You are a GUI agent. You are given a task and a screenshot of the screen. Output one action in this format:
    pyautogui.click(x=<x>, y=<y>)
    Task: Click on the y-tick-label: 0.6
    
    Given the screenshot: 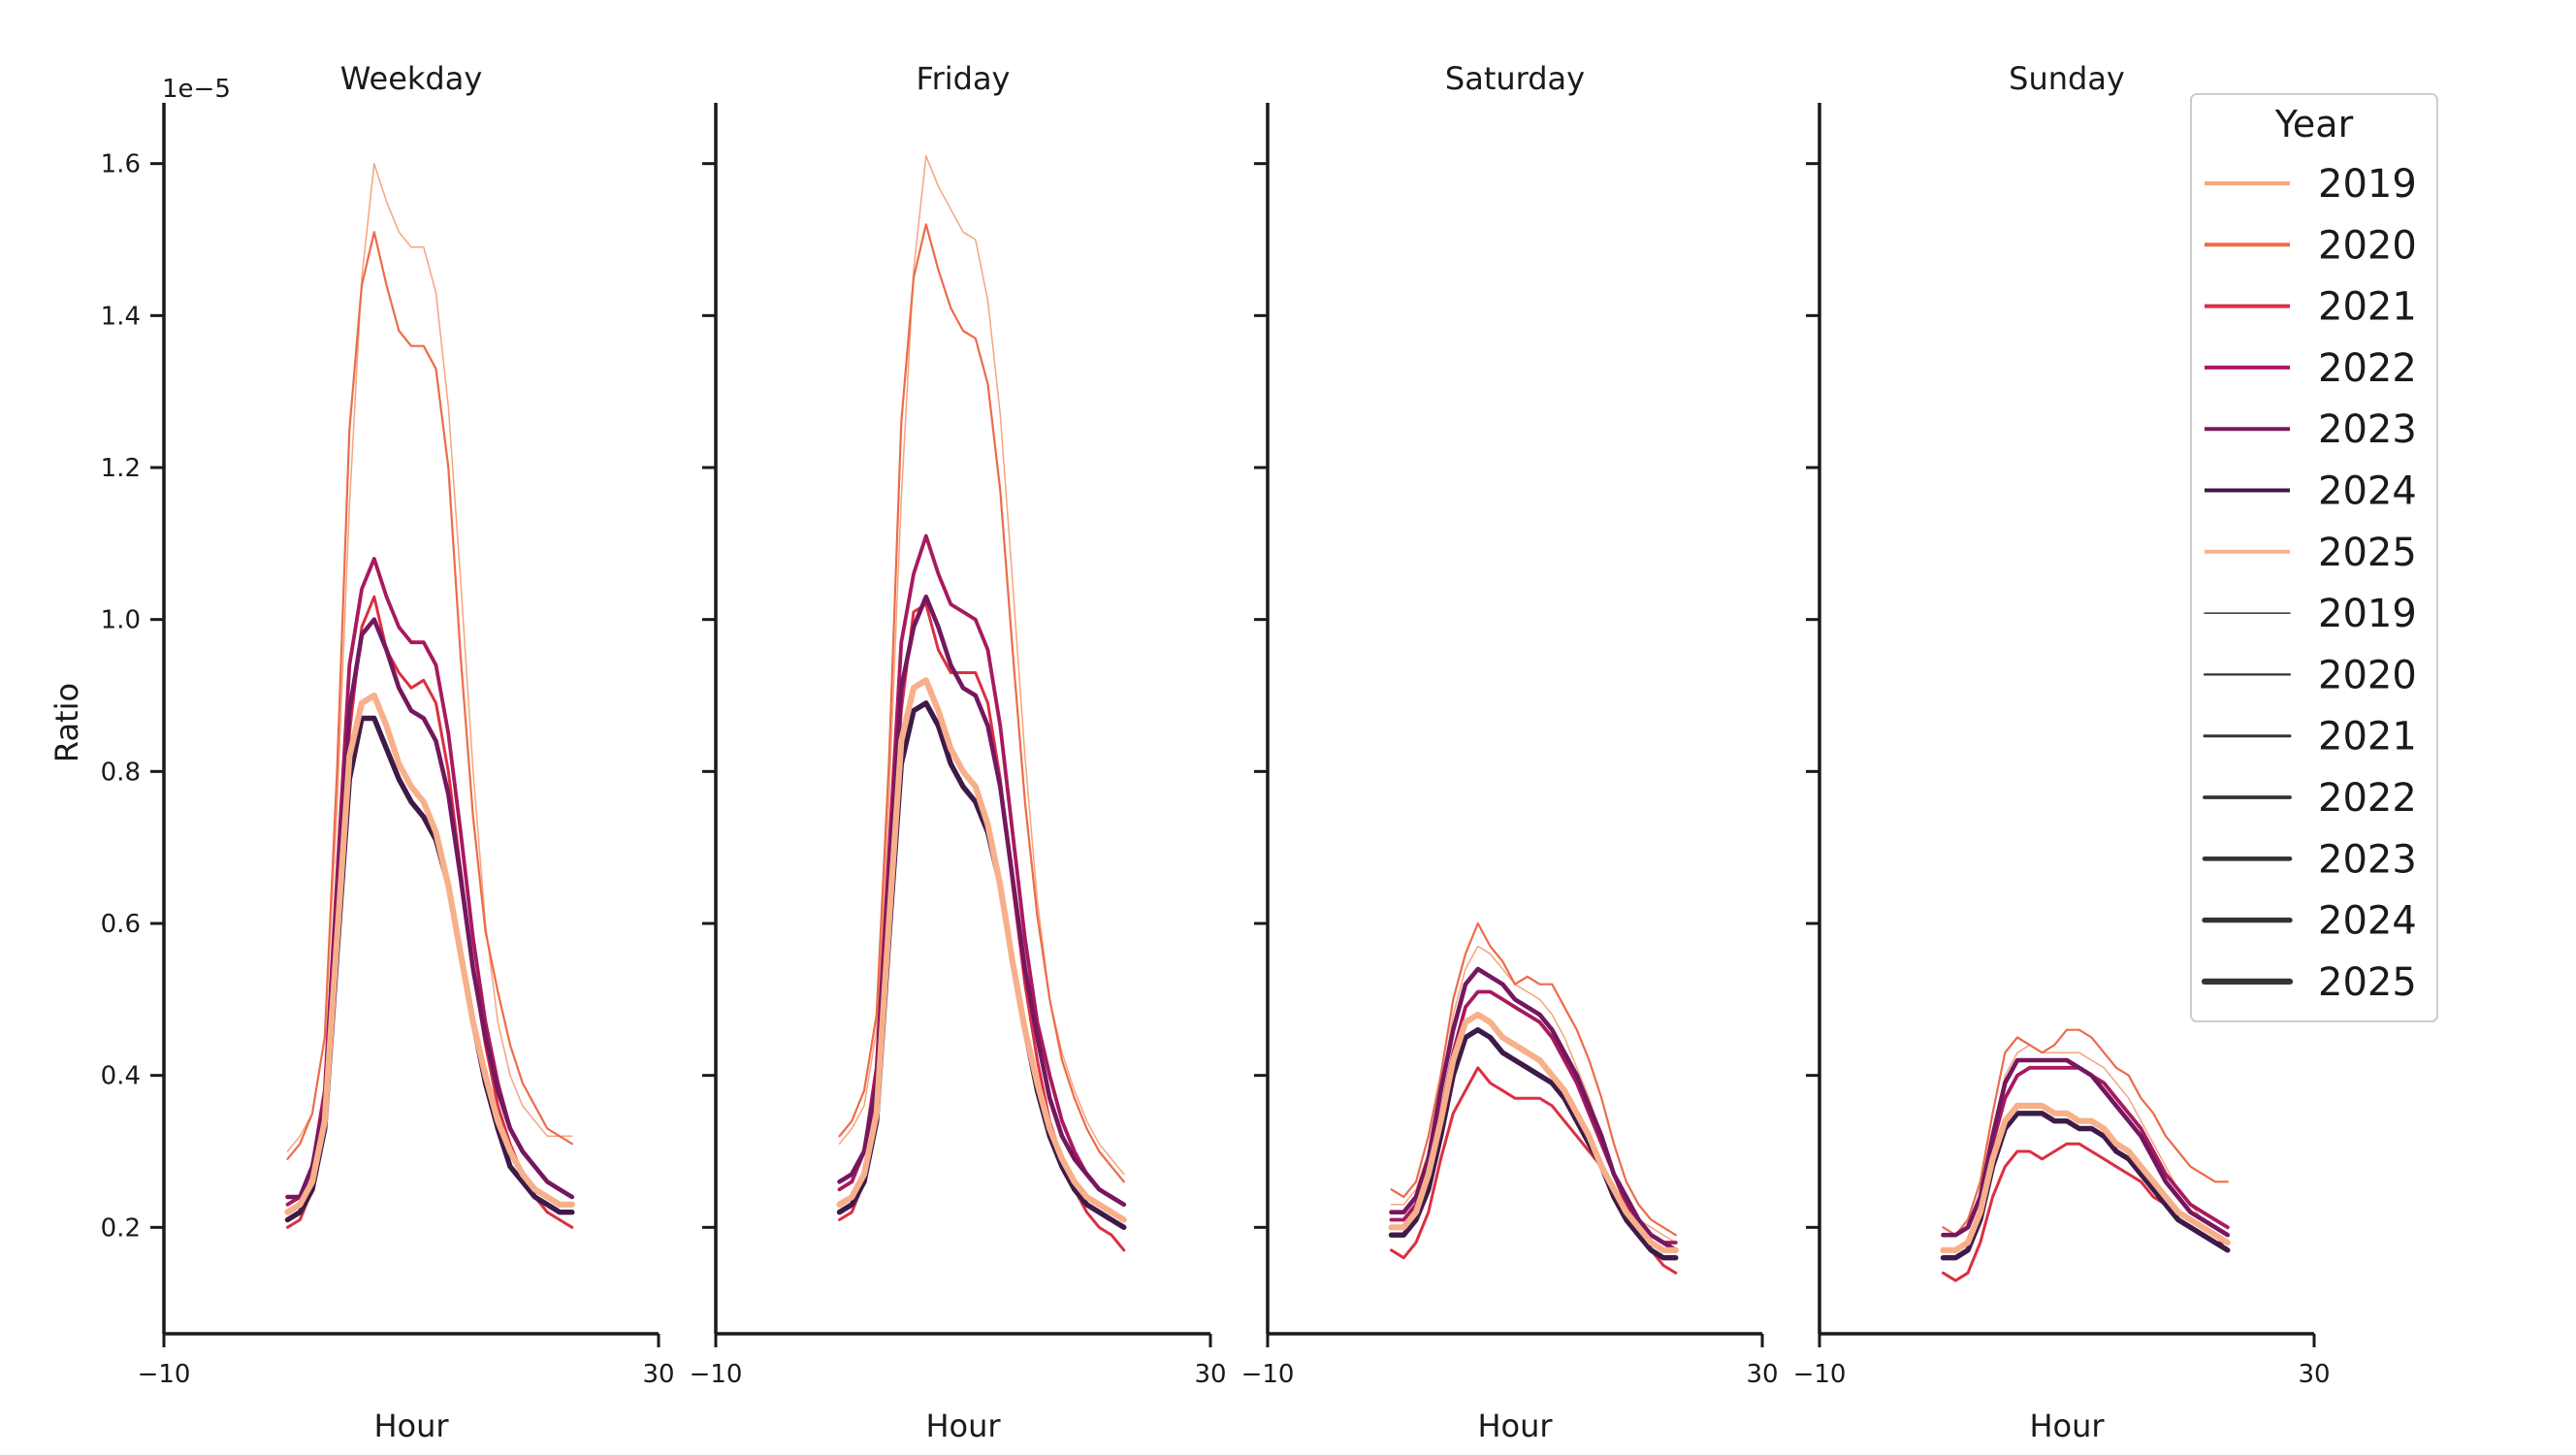 What is the action you would take?
    pyautogui.click(x=121, y=924)
    